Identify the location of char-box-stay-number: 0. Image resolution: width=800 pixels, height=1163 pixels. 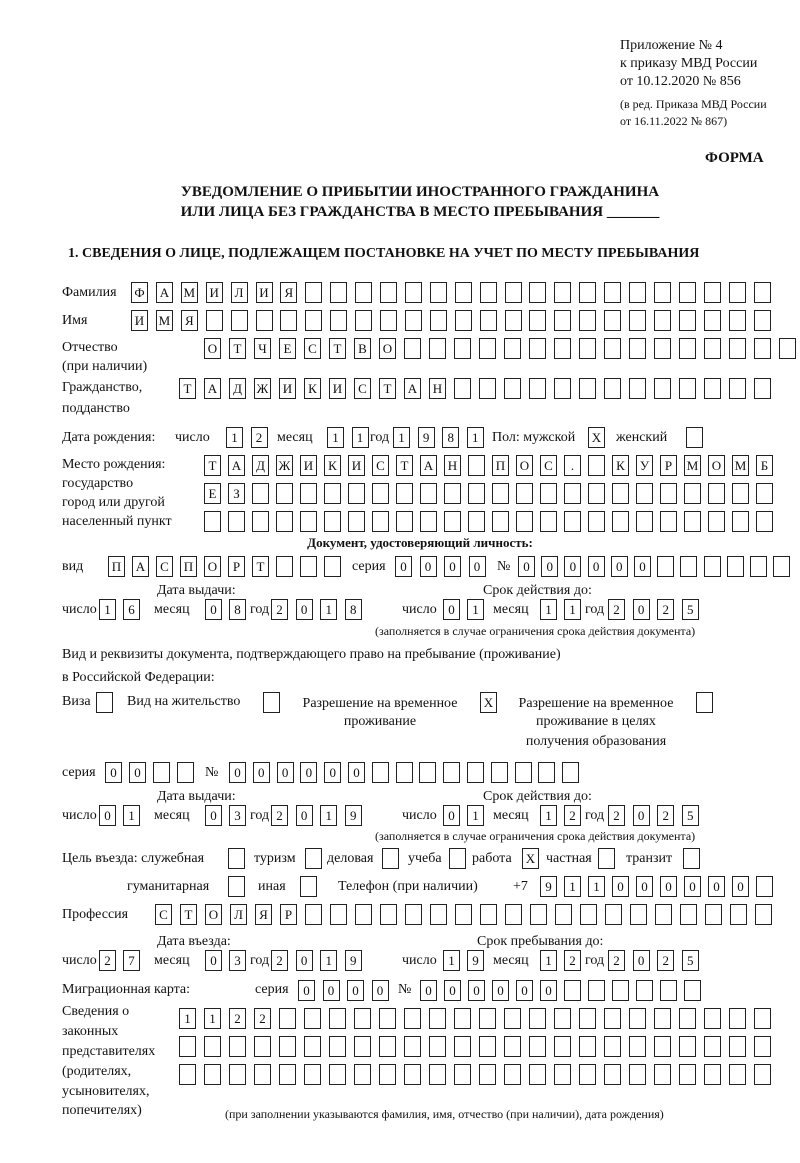
(237, 772).